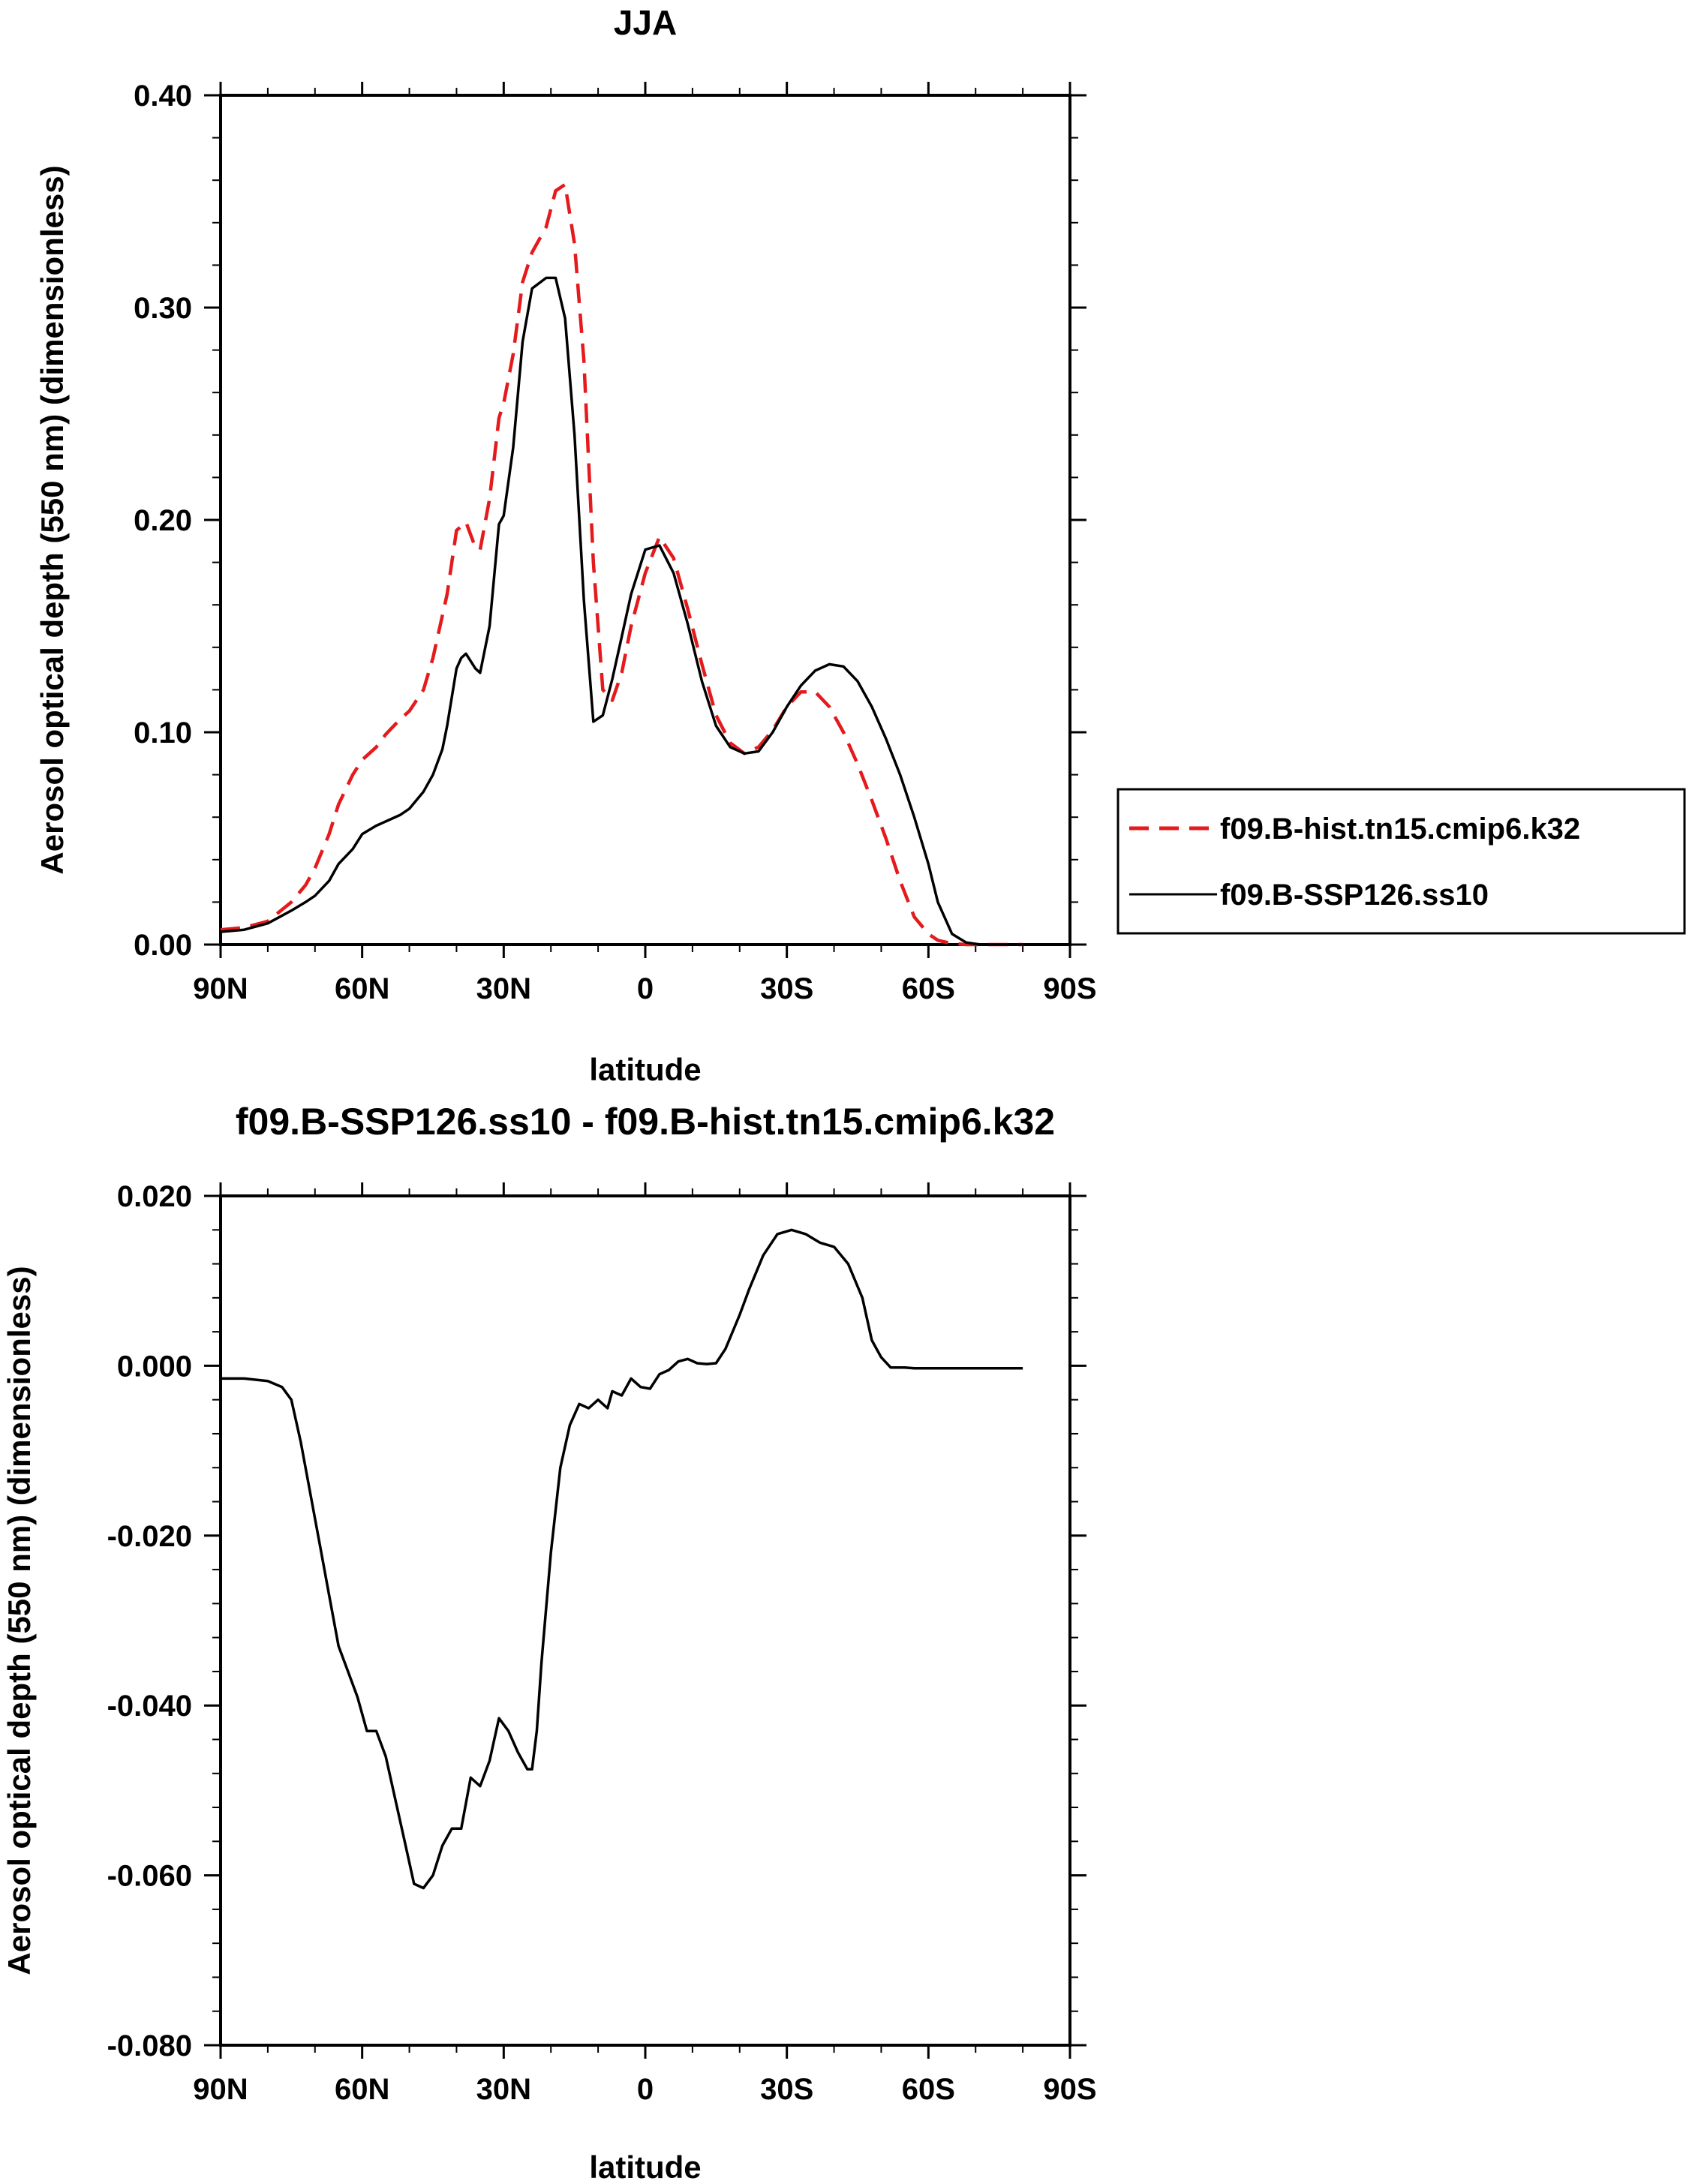  I want to click on top-y-tick-label: 0.30, so click(163, 308).